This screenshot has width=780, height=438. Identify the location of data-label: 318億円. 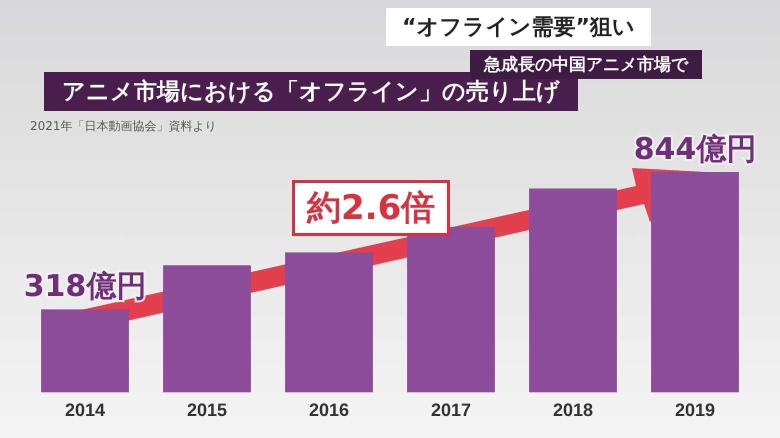
(85, 286).